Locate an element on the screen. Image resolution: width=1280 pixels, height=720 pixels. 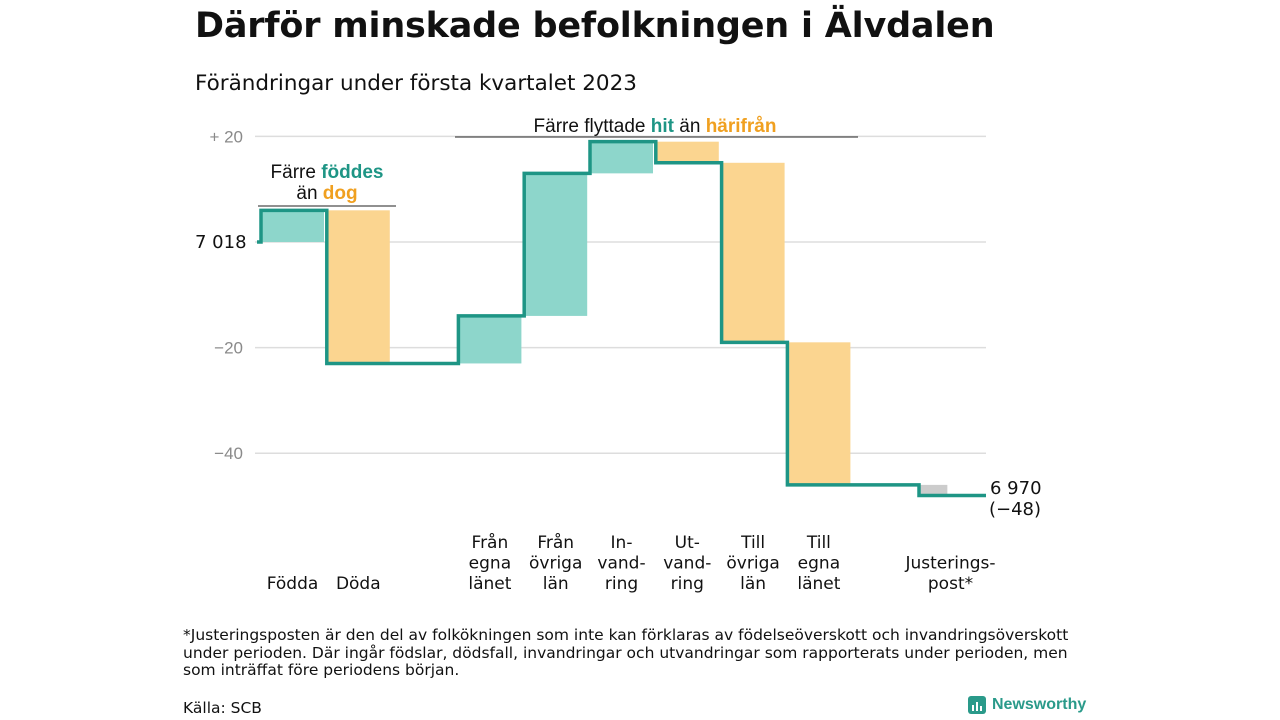
category-label: Födda is located at coordinates (293, 584).